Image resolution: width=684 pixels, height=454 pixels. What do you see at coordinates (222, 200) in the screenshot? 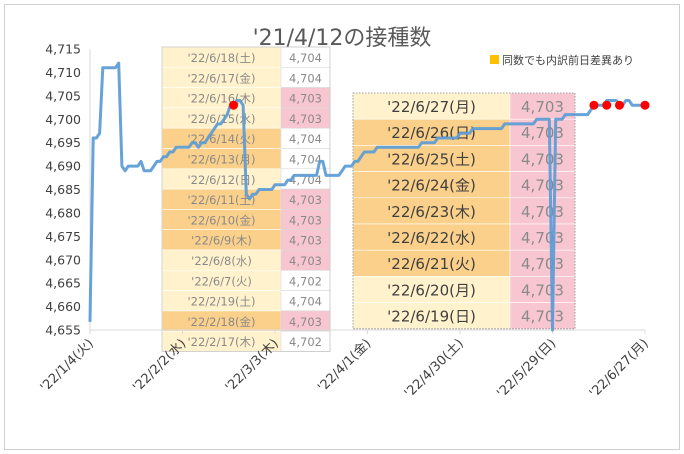
I see `table-left-date: '22/6/11(土)` at bounding box center [222, 200].